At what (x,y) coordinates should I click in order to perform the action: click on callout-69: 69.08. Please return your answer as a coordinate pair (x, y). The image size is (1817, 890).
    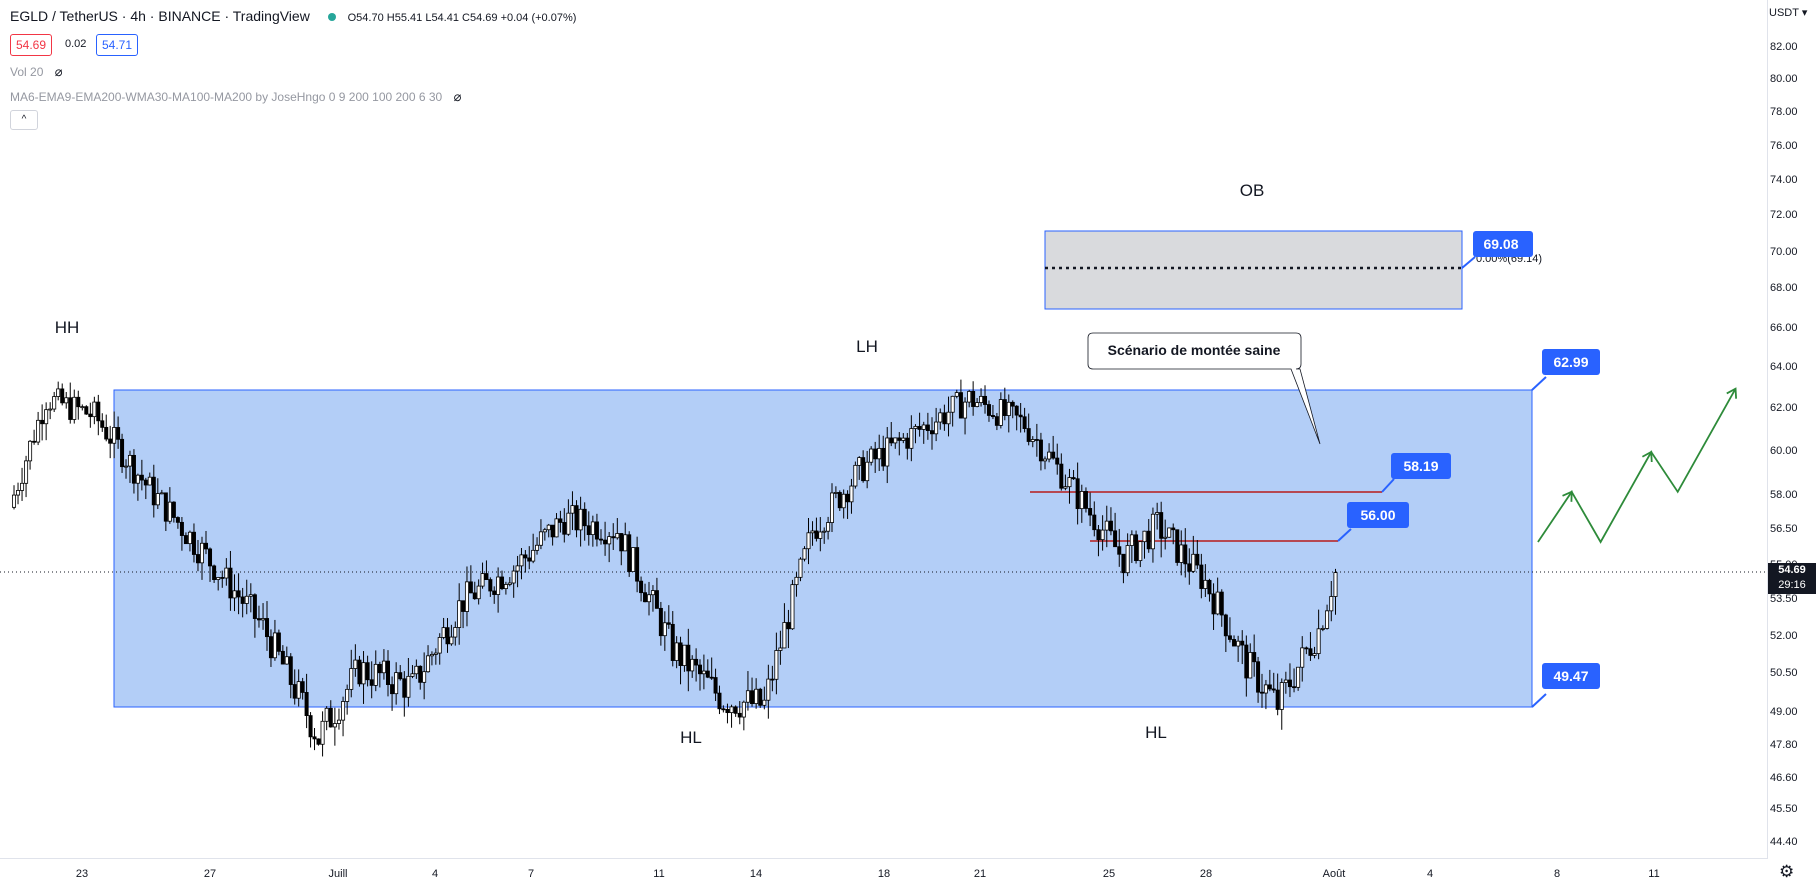
    Looking at the image, I should click on (1497, 250).